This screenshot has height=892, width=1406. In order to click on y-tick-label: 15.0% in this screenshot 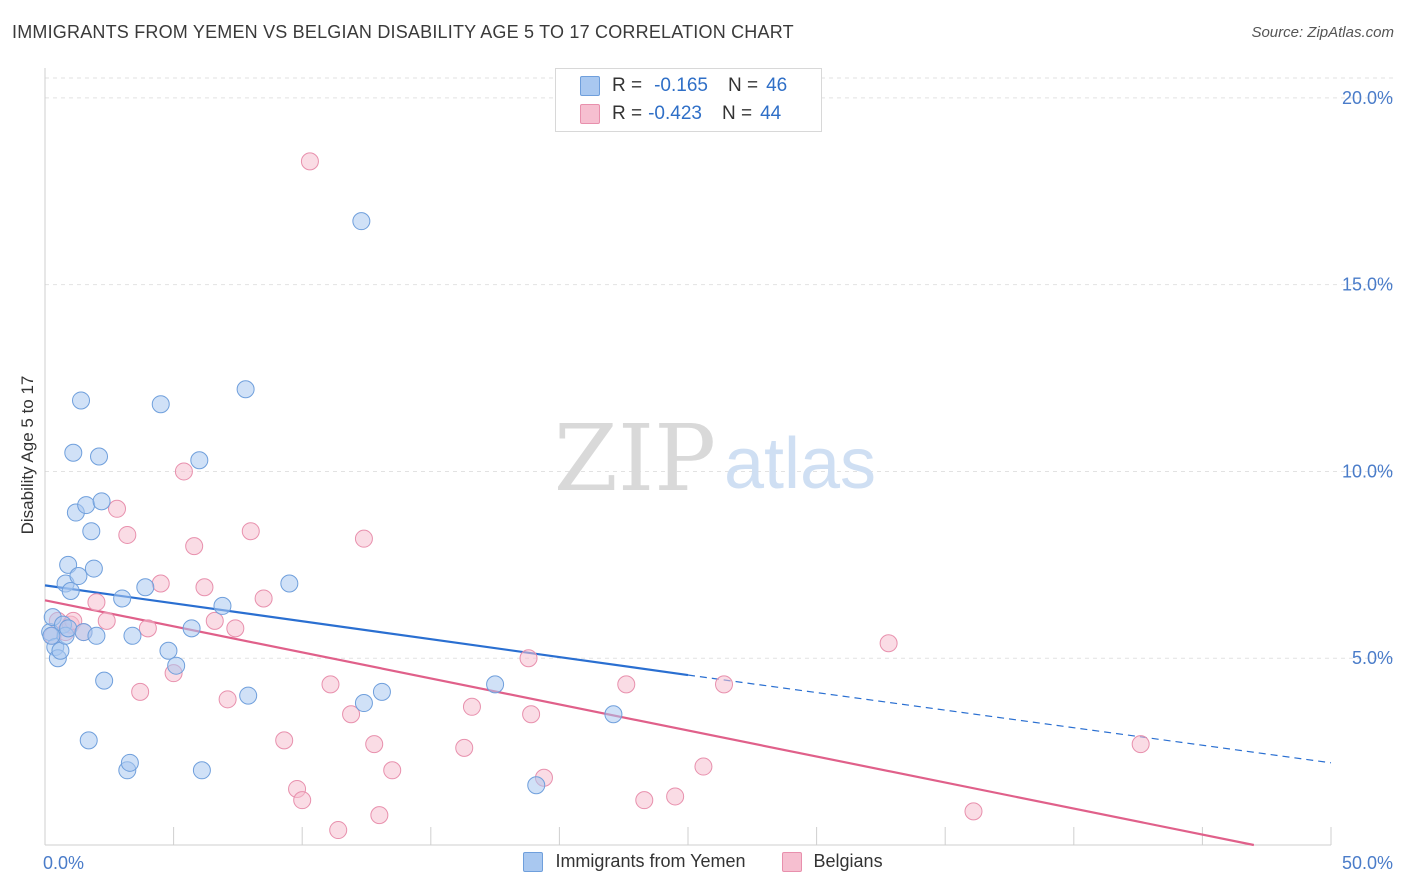, I will do `click(1367, 285)`.